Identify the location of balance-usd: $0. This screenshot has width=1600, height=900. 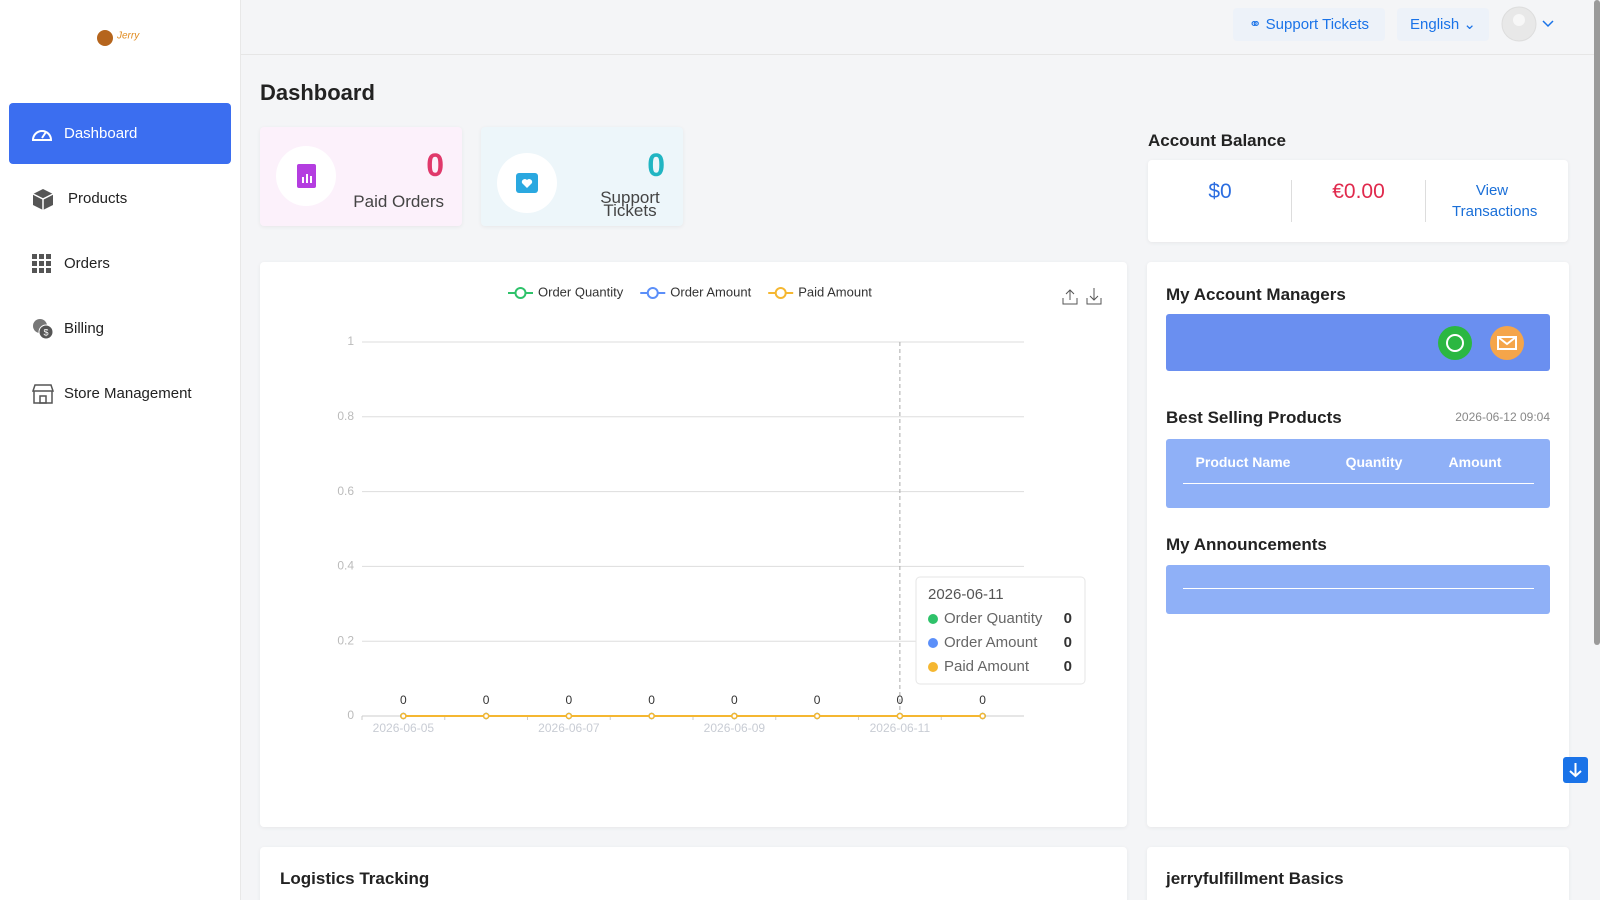
(1220, 191).